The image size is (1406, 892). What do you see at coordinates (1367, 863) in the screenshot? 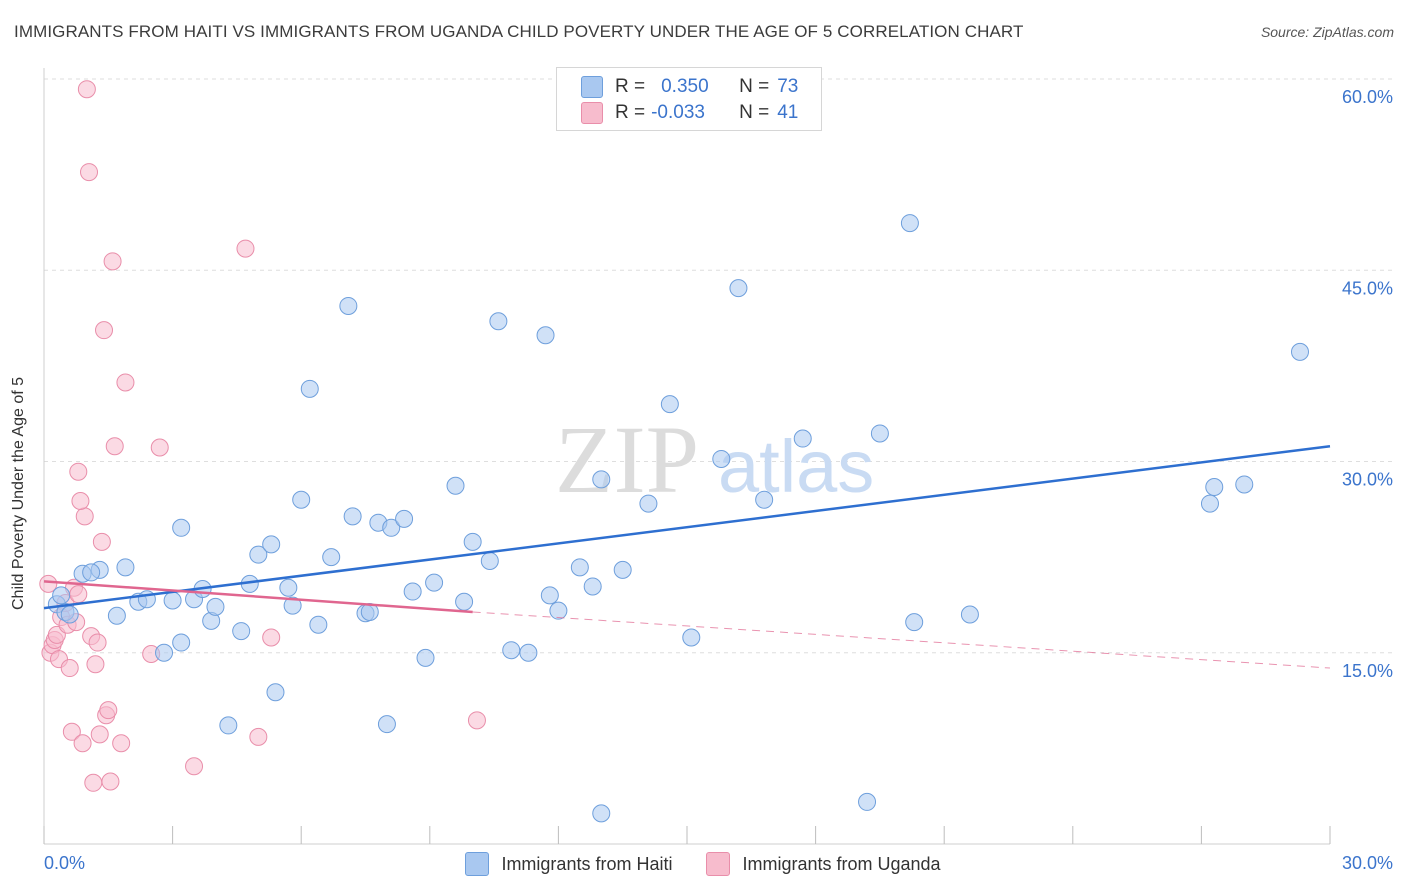
I see `x-tick-label: 30.0%` at bounding box center [1367, 863].